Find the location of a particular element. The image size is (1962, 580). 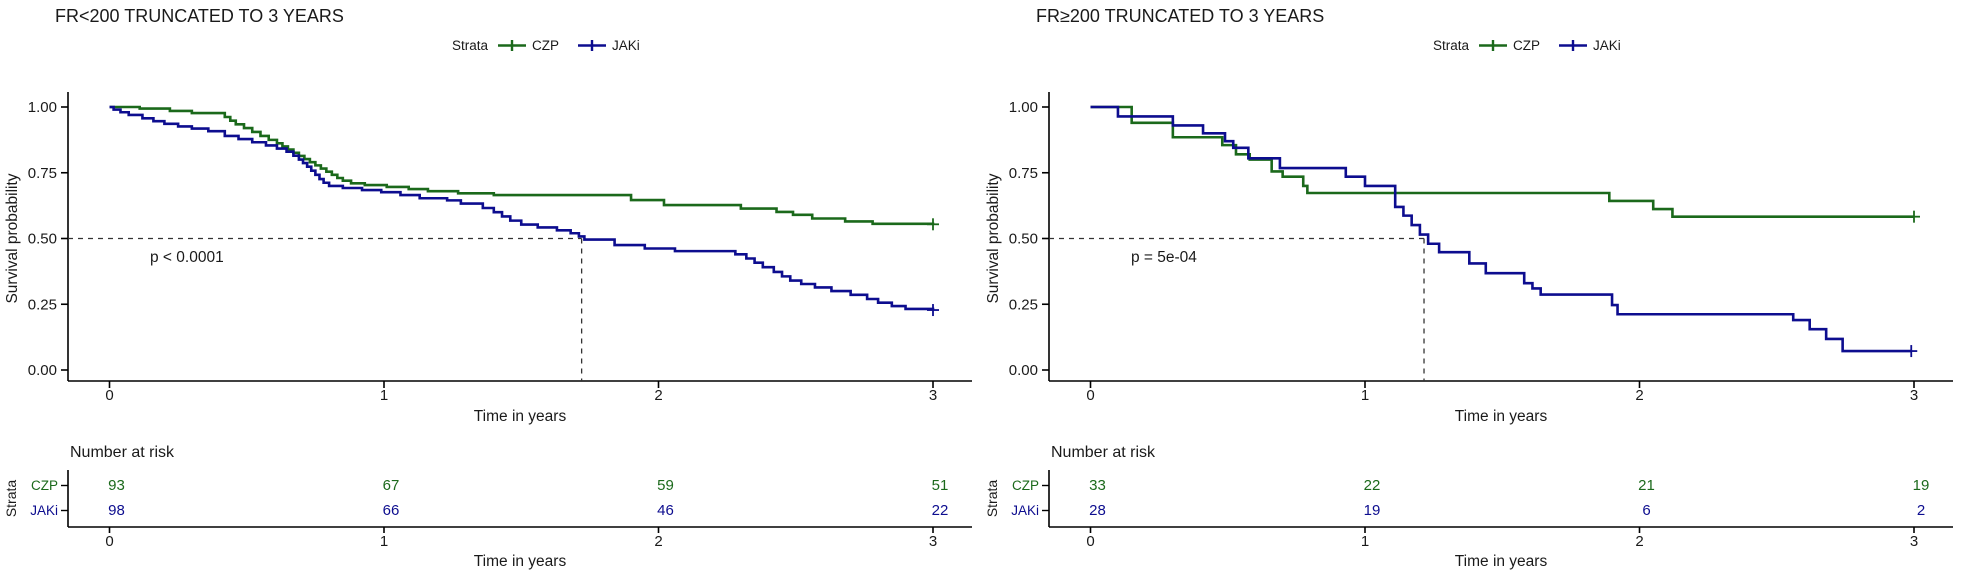

risk-count-jaki-t0: 28 is located at coordinates (1097, 510).